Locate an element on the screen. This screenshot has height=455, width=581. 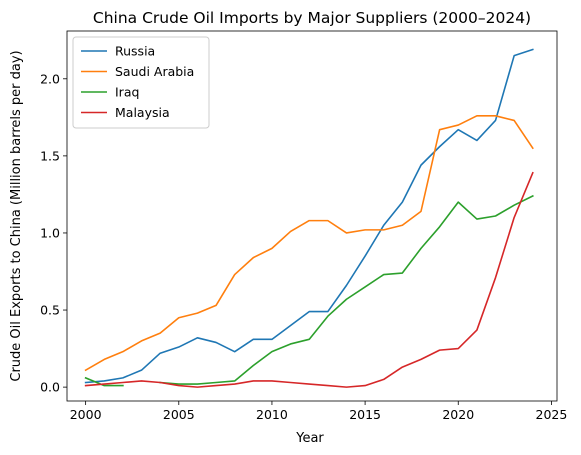
legend-box is located at coordinates (141, 82).